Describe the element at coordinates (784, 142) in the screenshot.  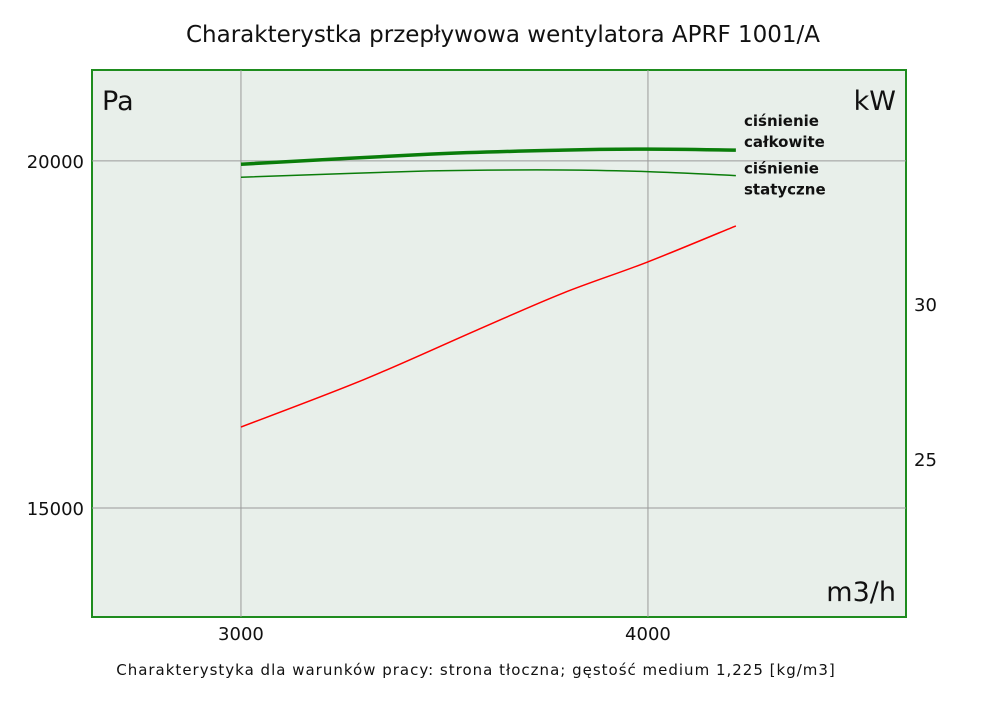
I see `series-label: całkowite` at that location.